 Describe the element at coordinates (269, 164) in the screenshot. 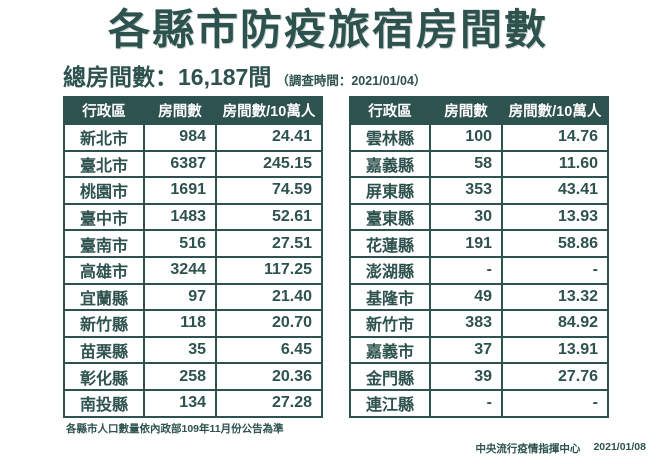

I see `value-cell: 245.15` at that location.